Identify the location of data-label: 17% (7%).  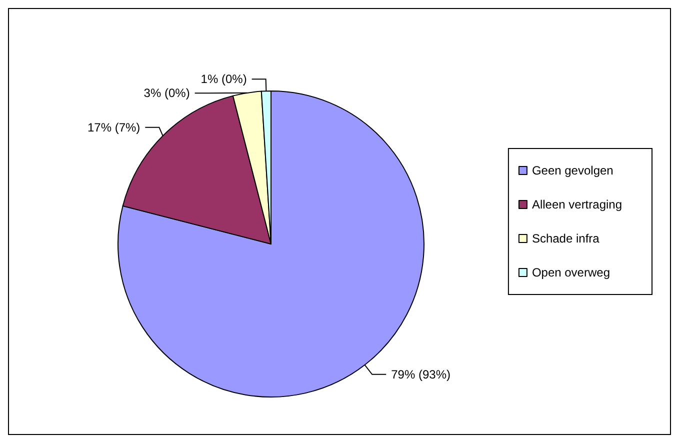
(113, 127).